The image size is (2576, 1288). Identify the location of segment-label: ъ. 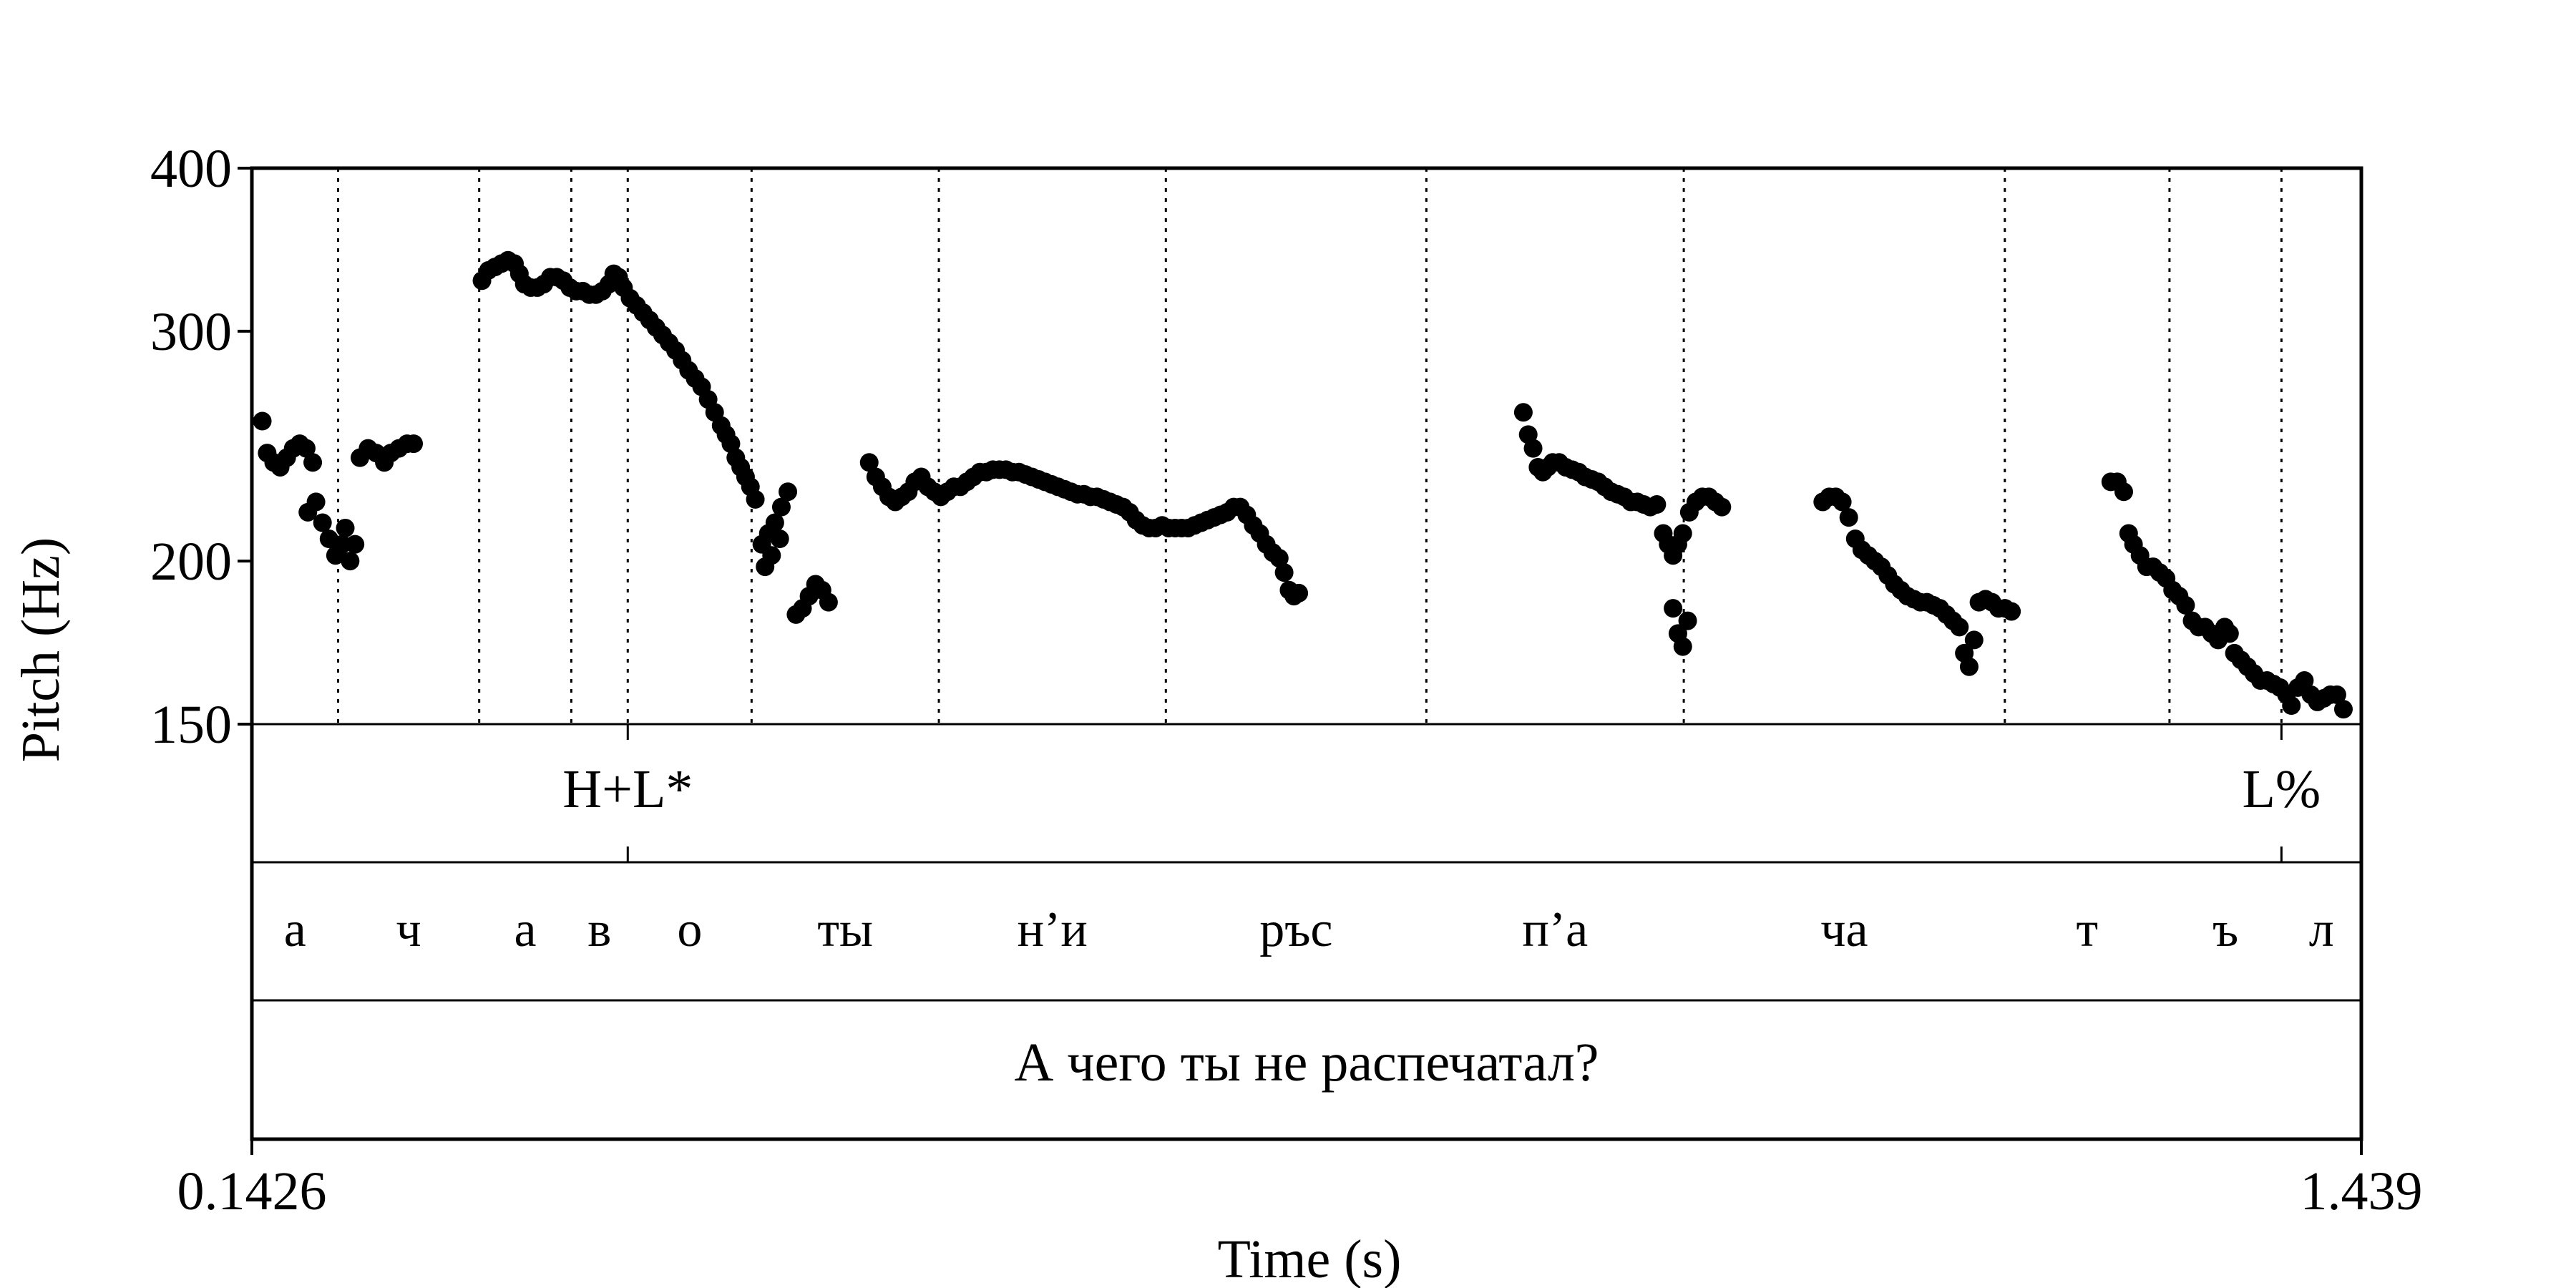
(2225, 929).